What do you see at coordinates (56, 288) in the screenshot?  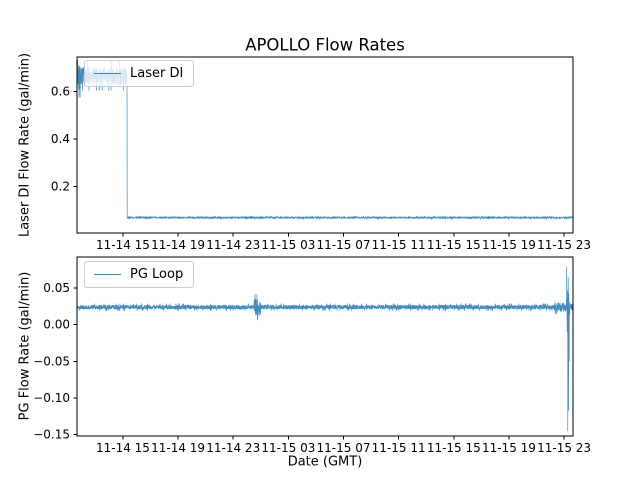 I see `y-tick-label: 0.05` at bounding box center [56, 288].